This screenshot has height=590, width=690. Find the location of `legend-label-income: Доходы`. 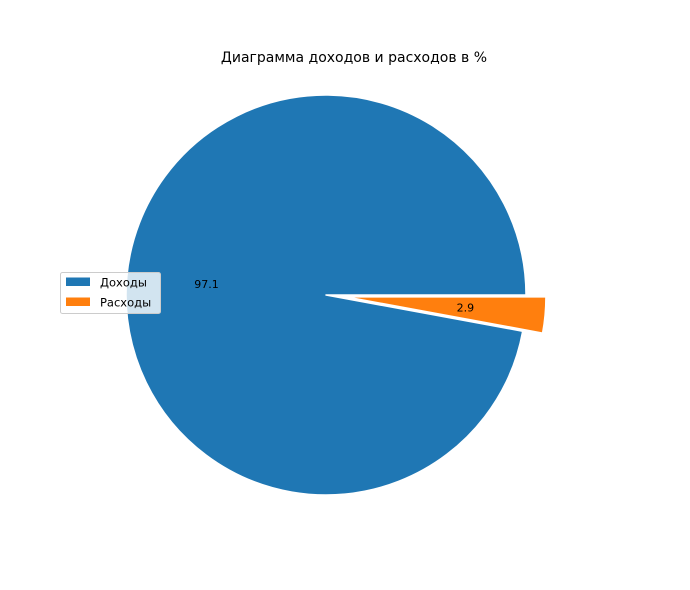

legend-label-income: Доходы is located at coordinates (123, 283).